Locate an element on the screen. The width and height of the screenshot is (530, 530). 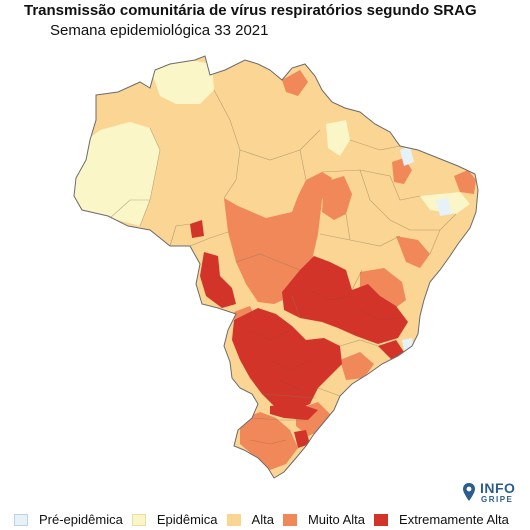
infogripe-logo: INFO GRIPE is located at coordinates (495, 493).